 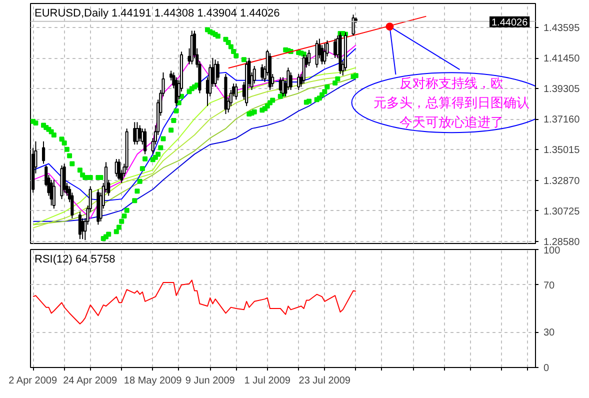 What do you see at coordinates (550, 286) in the screenshot?
I see `y-tick-label: 70` at bounding box center [550, 286].